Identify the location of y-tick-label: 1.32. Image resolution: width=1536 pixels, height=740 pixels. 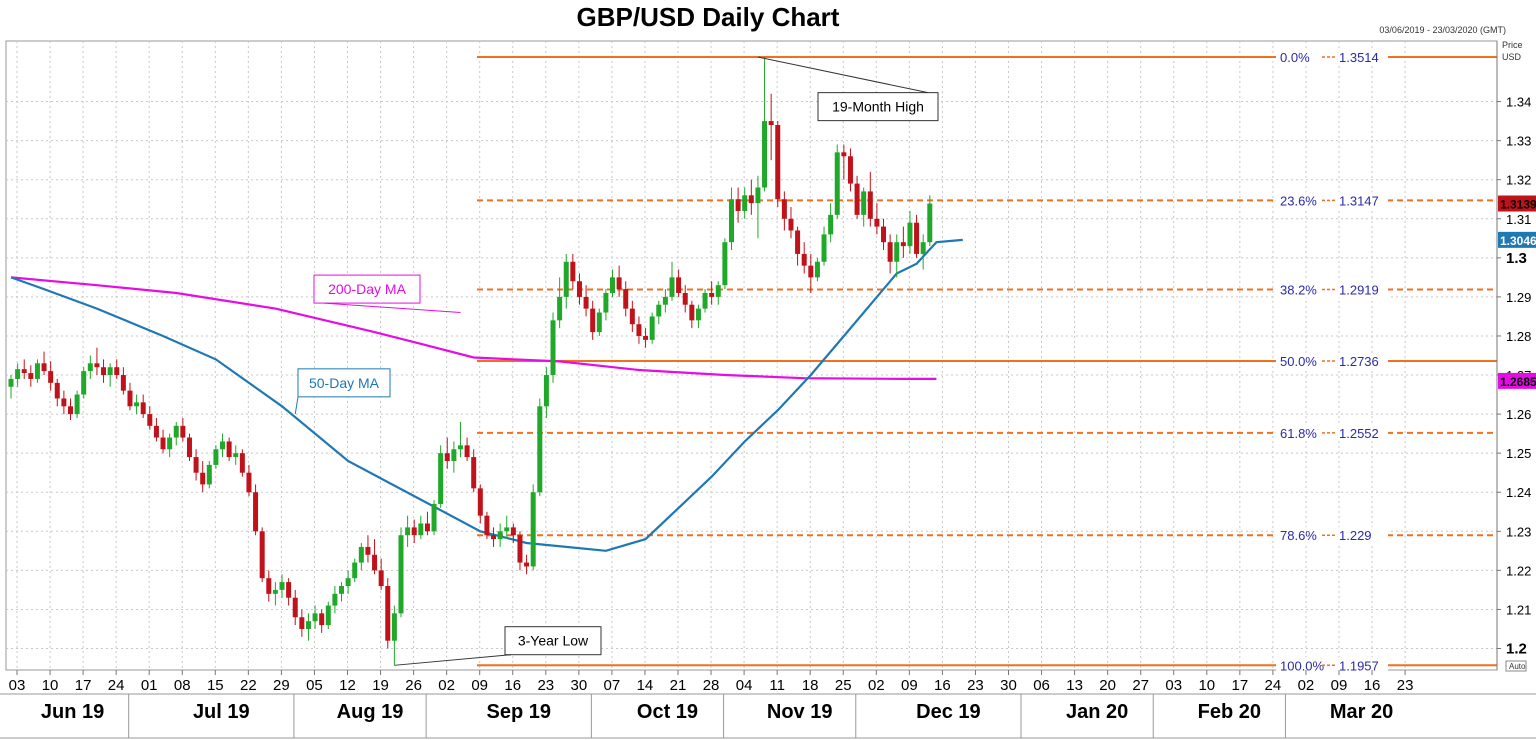
(1518, 180).